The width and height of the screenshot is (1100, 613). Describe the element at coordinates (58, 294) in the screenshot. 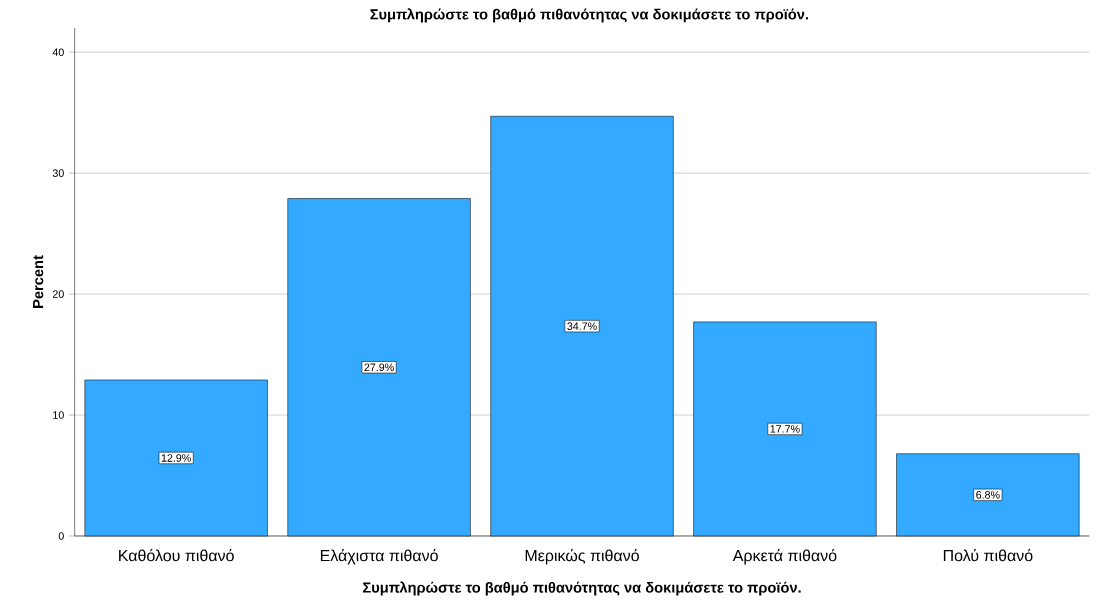

I see `y-tick-label: 20` at that location.